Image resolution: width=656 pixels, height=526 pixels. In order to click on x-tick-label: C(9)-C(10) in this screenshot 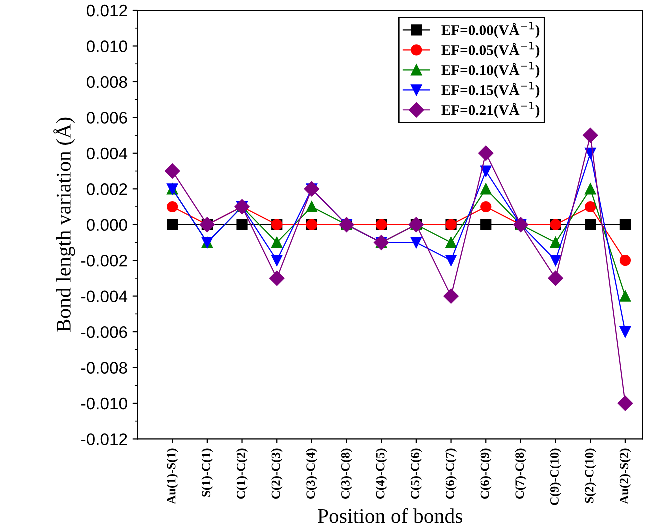, I will do `click(556, 477)`.